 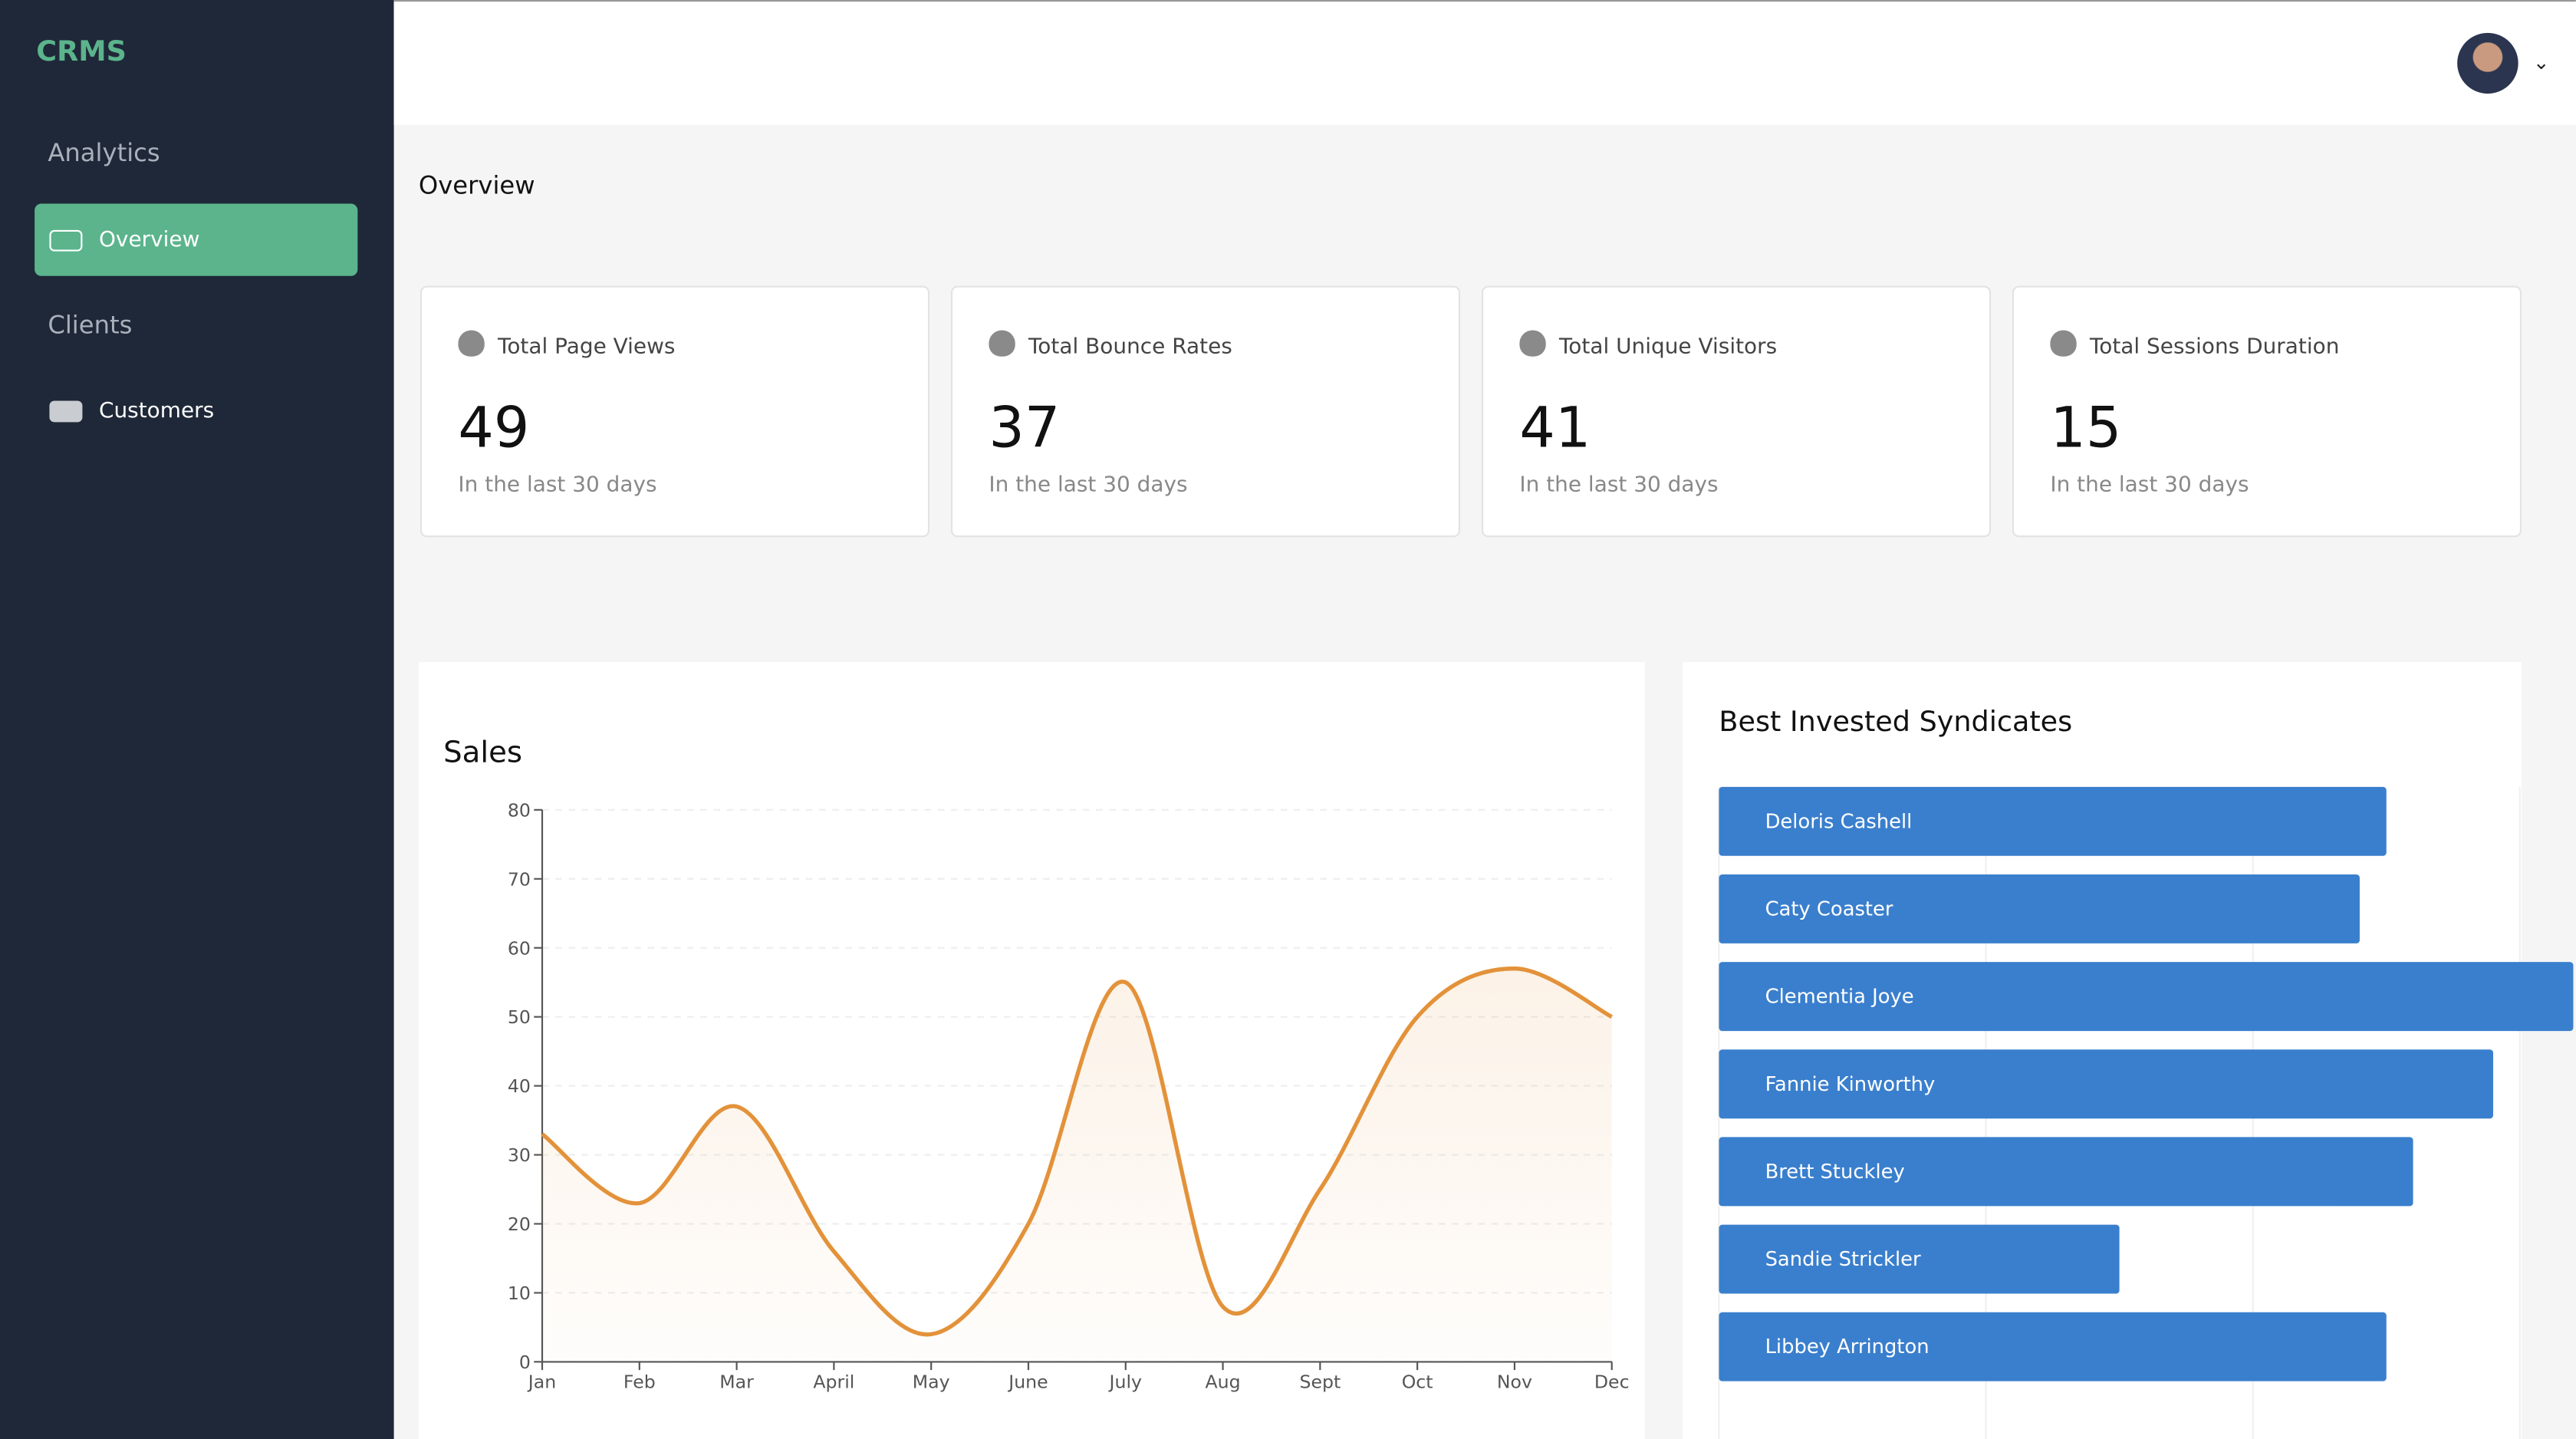 I want to click on metric-card: Total Page Views 49 In the last 30 days, so click(x=674, y=412).